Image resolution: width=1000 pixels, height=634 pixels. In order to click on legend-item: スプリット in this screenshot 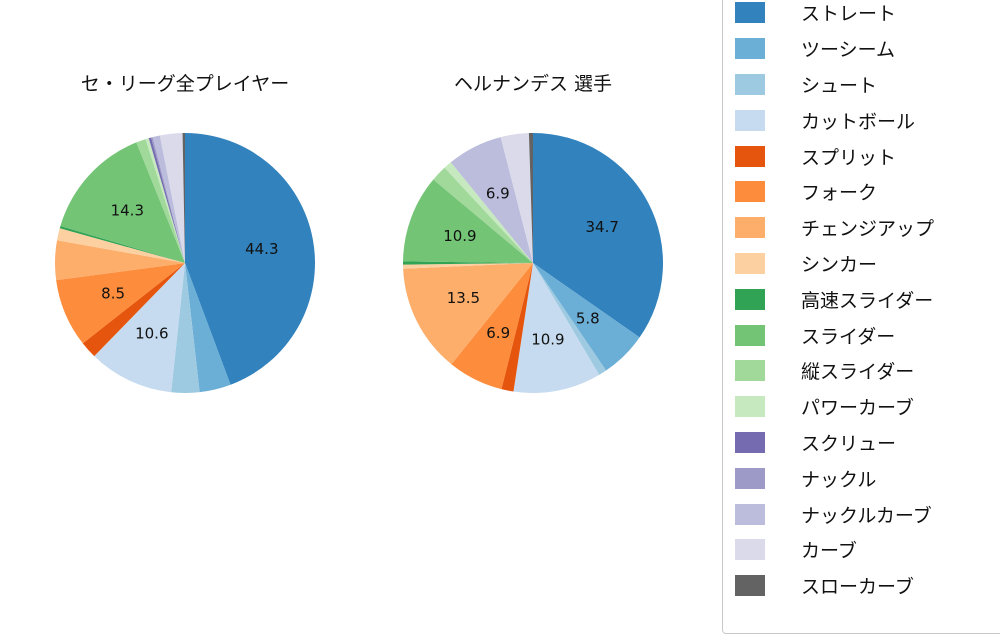, I will do `click(867, 156)`.